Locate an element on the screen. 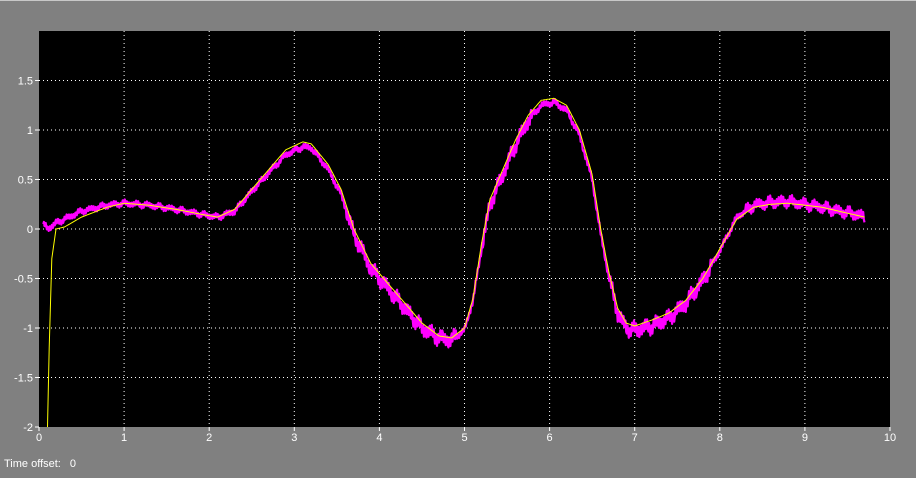 The height and width of the screenshot is (478, 916). y-tick-label: 0 is located at coordinates (30, 230).